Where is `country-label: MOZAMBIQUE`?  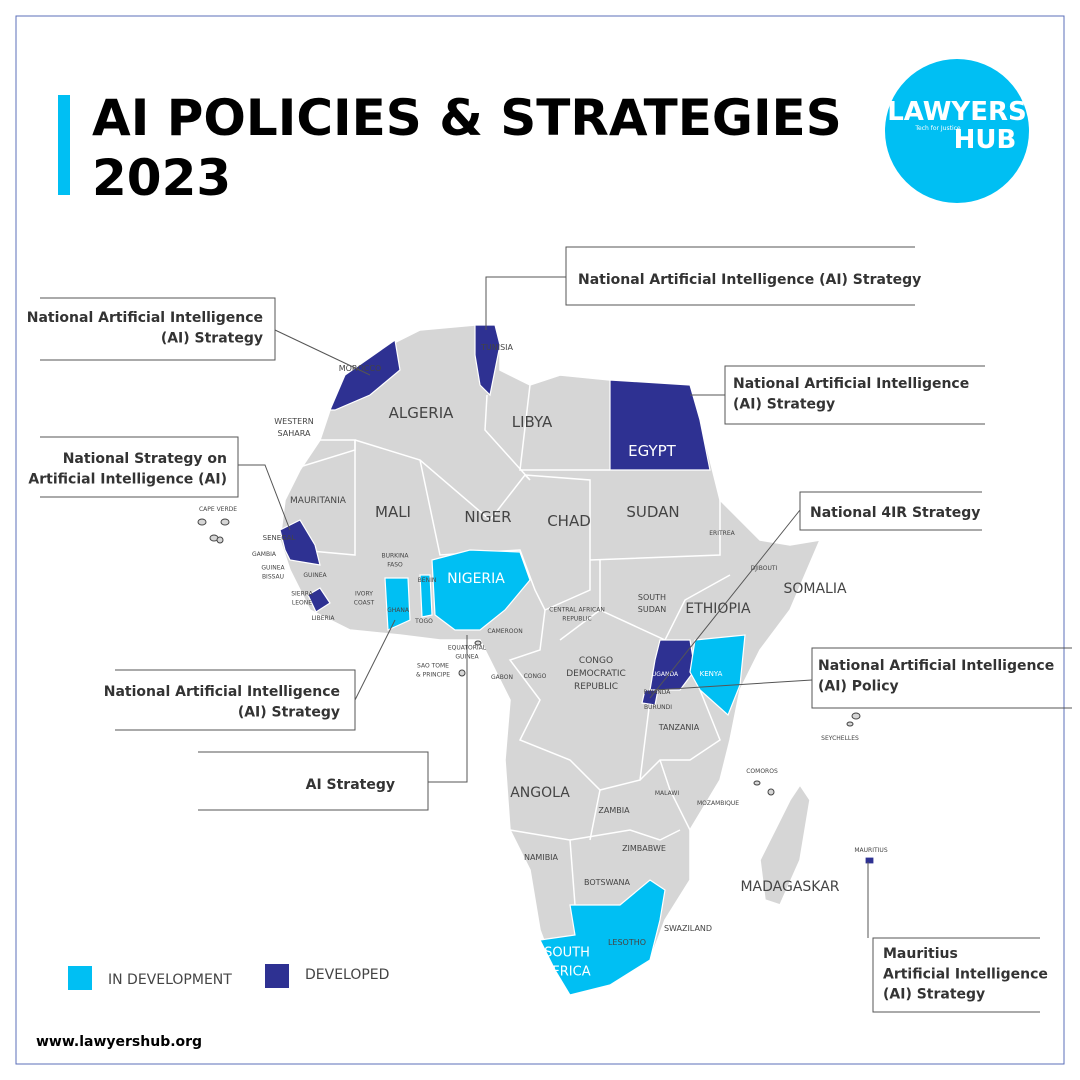 country-label: MOZAMBIQUE is located at coordinates (718, 803).